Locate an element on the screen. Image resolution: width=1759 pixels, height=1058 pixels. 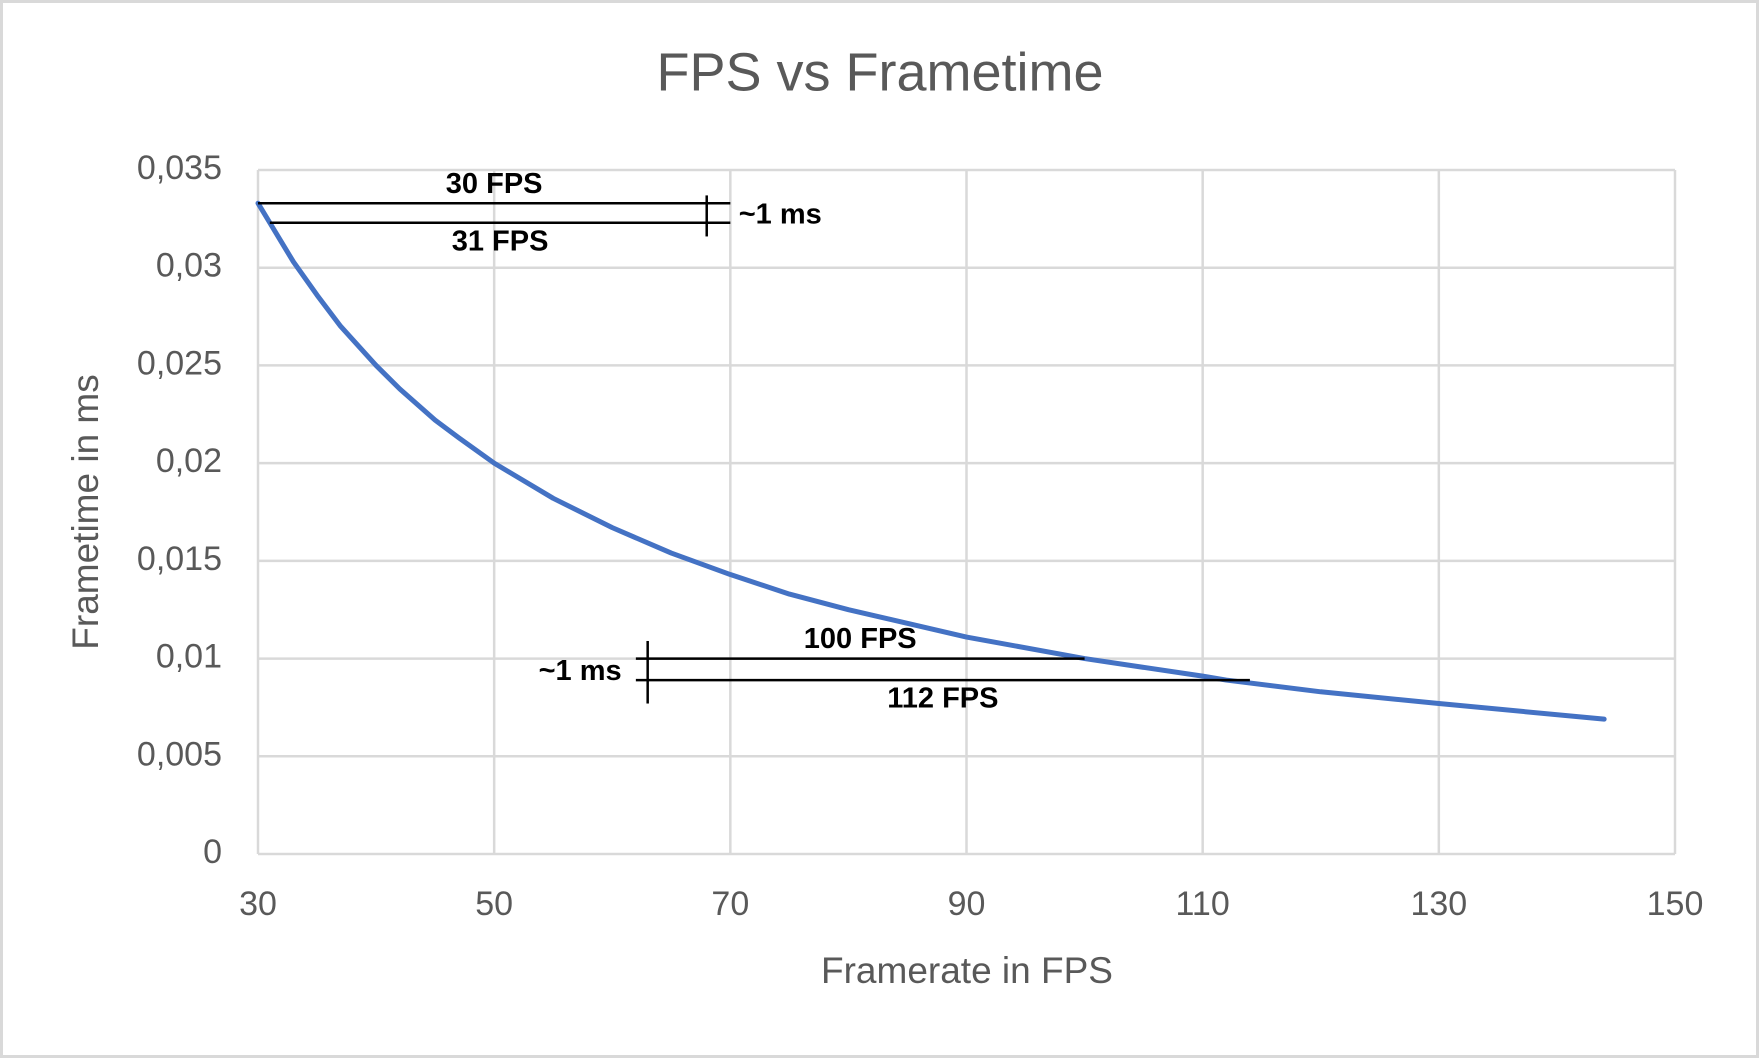
chart-title: FPS vs Frametime is located at coordinates (879, 72).